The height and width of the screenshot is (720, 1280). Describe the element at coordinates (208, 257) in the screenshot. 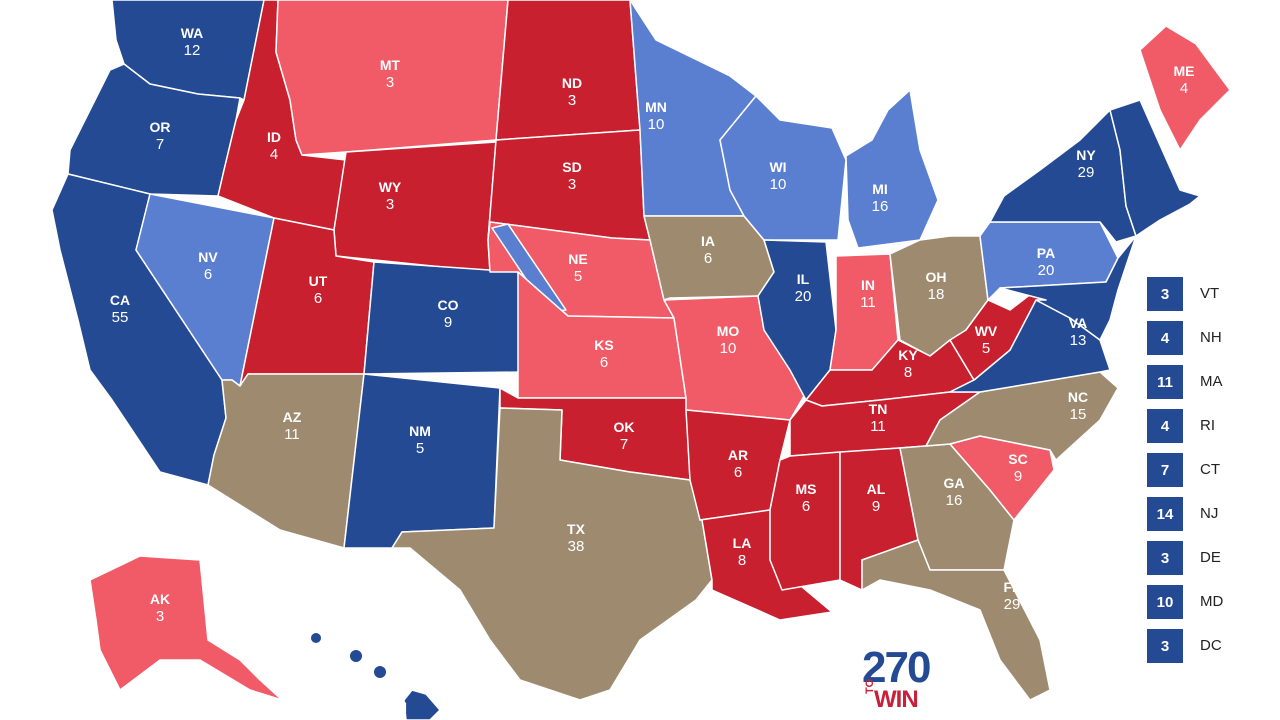

I see `state-label-NV: NV` at that location.